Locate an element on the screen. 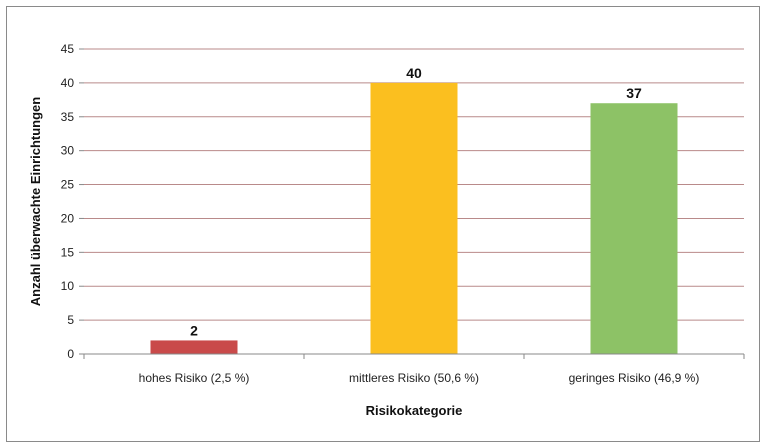 Image resolution: width=767 pixels, height=448 pixels. data-label: 2 is located at coordinates (194, 330).